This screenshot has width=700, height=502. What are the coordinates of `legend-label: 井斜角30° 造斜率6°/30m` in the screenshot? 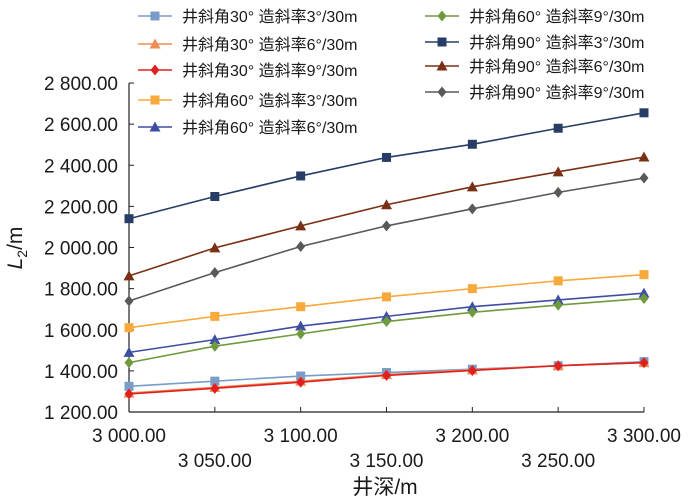 It's located at (270, 45).